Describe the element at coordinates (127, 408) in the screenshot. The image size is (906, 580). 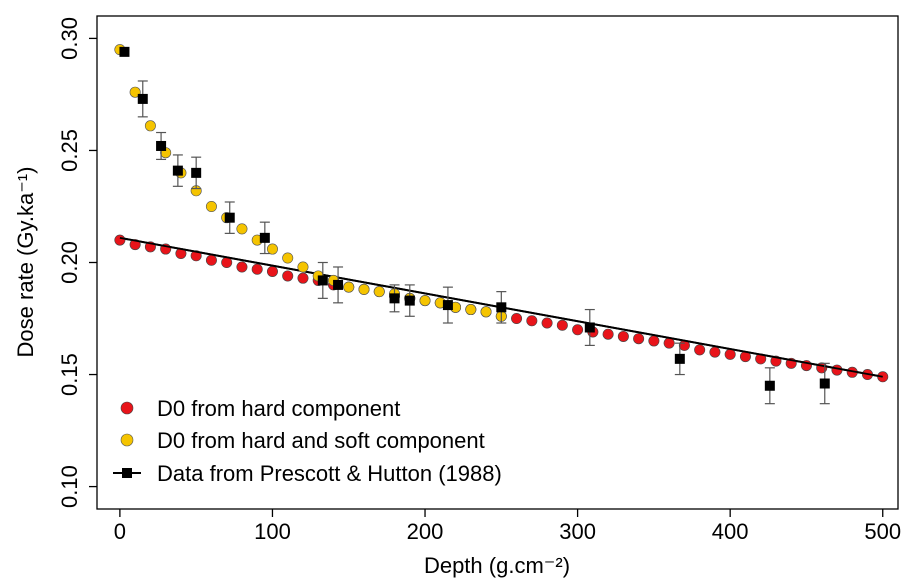
I see `legend-marker-hard` at that location.